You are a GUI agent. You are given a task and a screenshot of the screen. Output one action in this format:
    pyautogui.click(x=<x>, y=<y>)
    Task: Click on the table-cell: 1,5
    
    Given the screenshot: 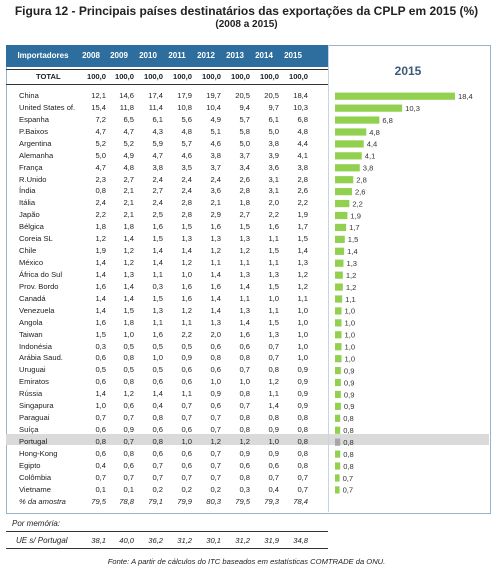 What is the action you would take?
    pyautogui.click(x=157, y=239)
    